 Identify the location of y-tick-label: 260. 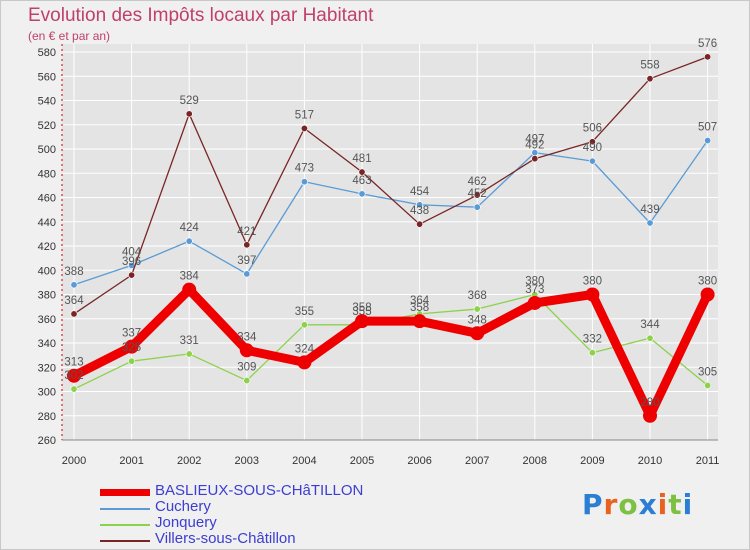
(47, 441).